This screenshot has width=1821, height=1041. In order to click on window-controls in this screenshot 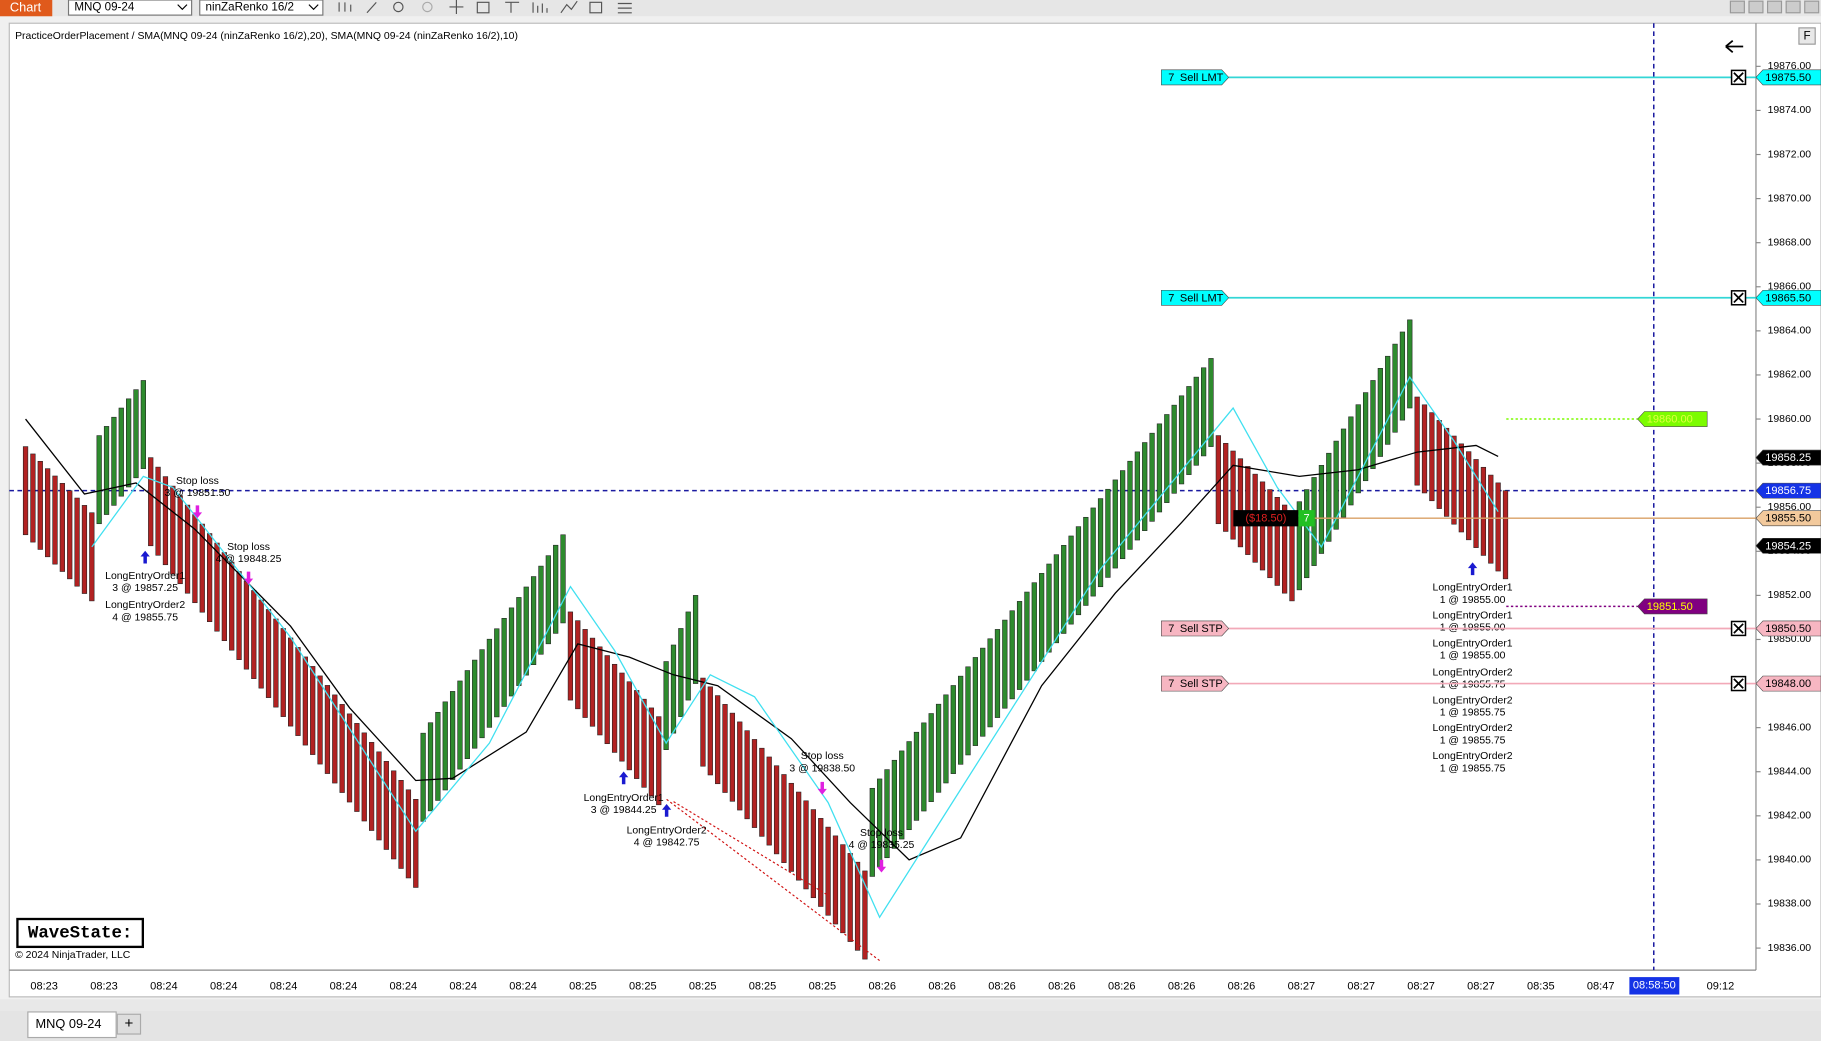, I will do `click(1774, 7)`.